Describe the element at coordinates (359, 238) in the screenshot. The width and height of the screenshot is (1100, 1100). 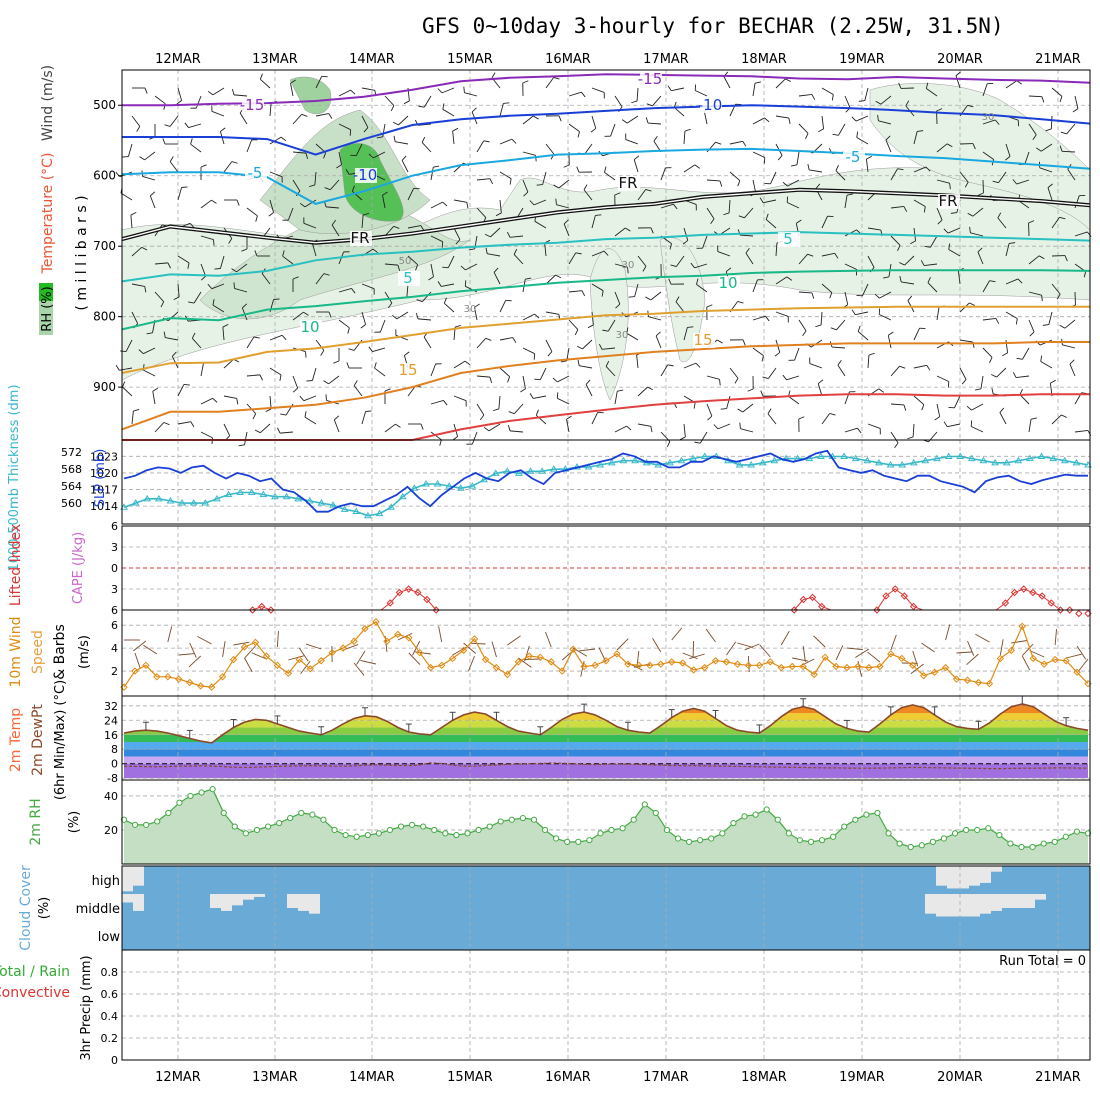
I see `isotherm-label: FR` at that location.